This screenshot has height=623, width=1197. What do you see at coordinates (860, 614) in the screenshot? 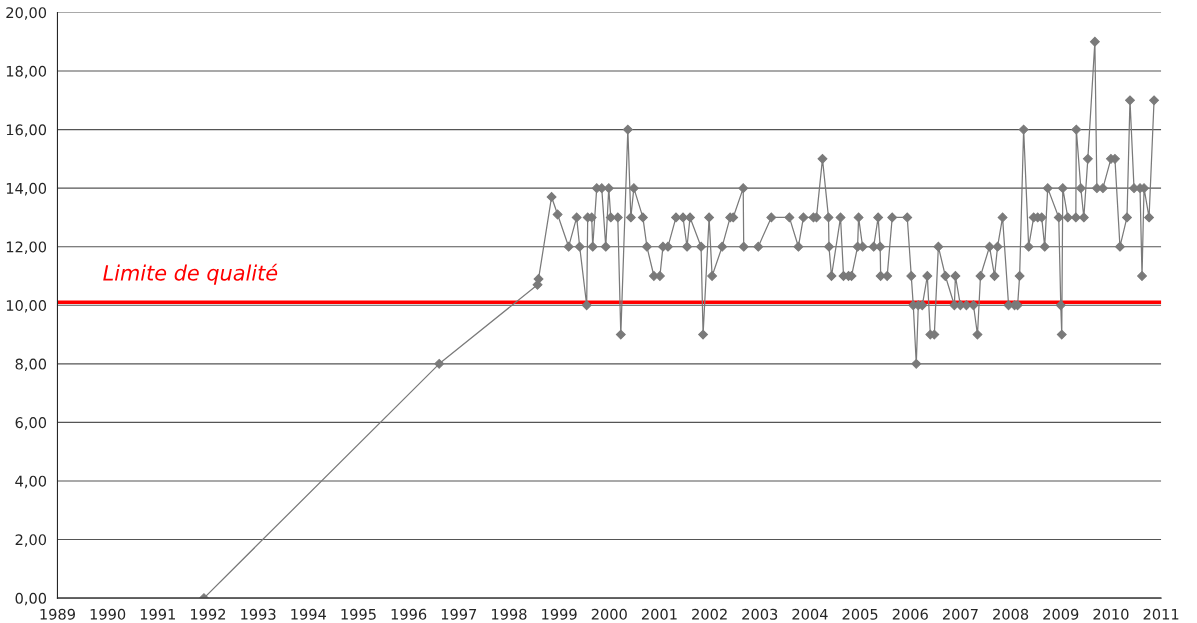
I see `x-tick-label: 2005` at bounding box center [860, 614].